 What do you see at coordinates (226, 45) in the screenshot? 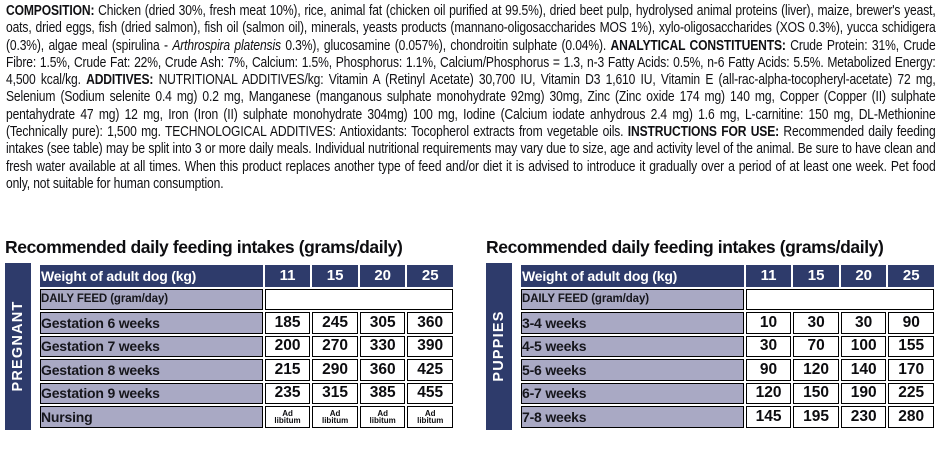
I see `label-text-segment: Arthrospira platensis` at bounding box center [226, 45].